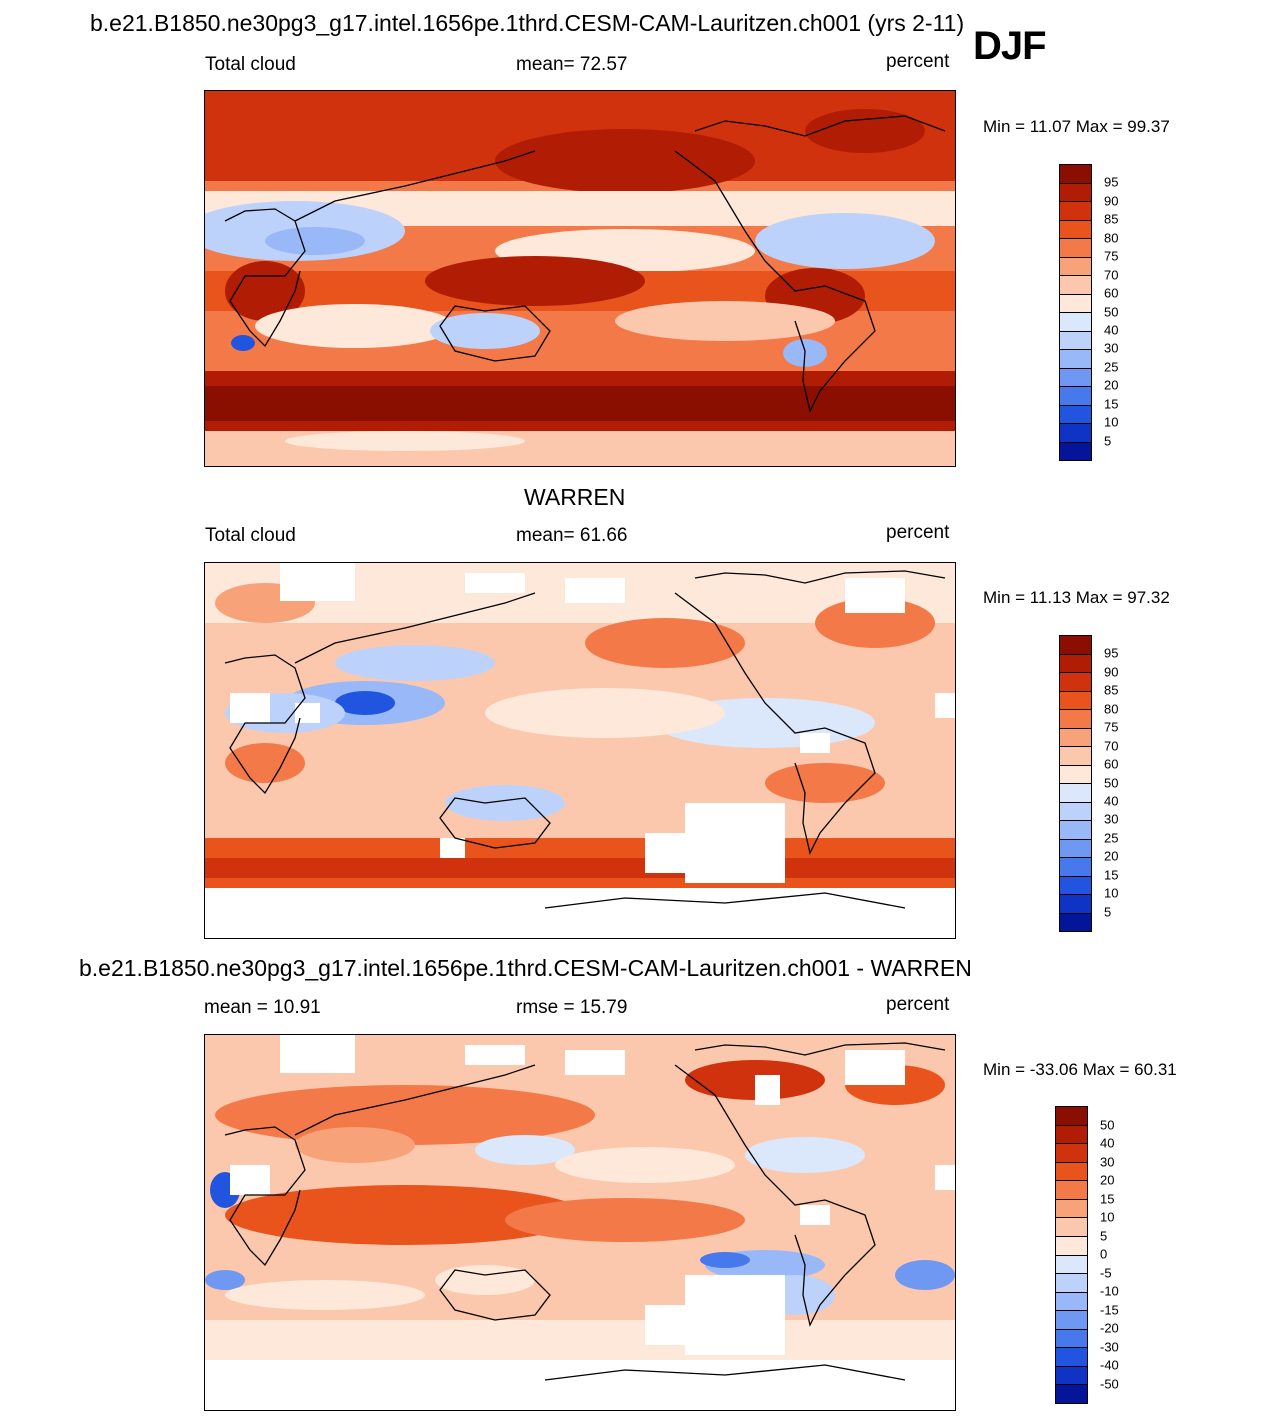 The image size is (1285, 1416). What do you see at coordinates (1080, 1069) in the screenshot?
I see `panel3-minmax: Min = -33.06 Max = 60.31` at bounding box center [1080, 1069].